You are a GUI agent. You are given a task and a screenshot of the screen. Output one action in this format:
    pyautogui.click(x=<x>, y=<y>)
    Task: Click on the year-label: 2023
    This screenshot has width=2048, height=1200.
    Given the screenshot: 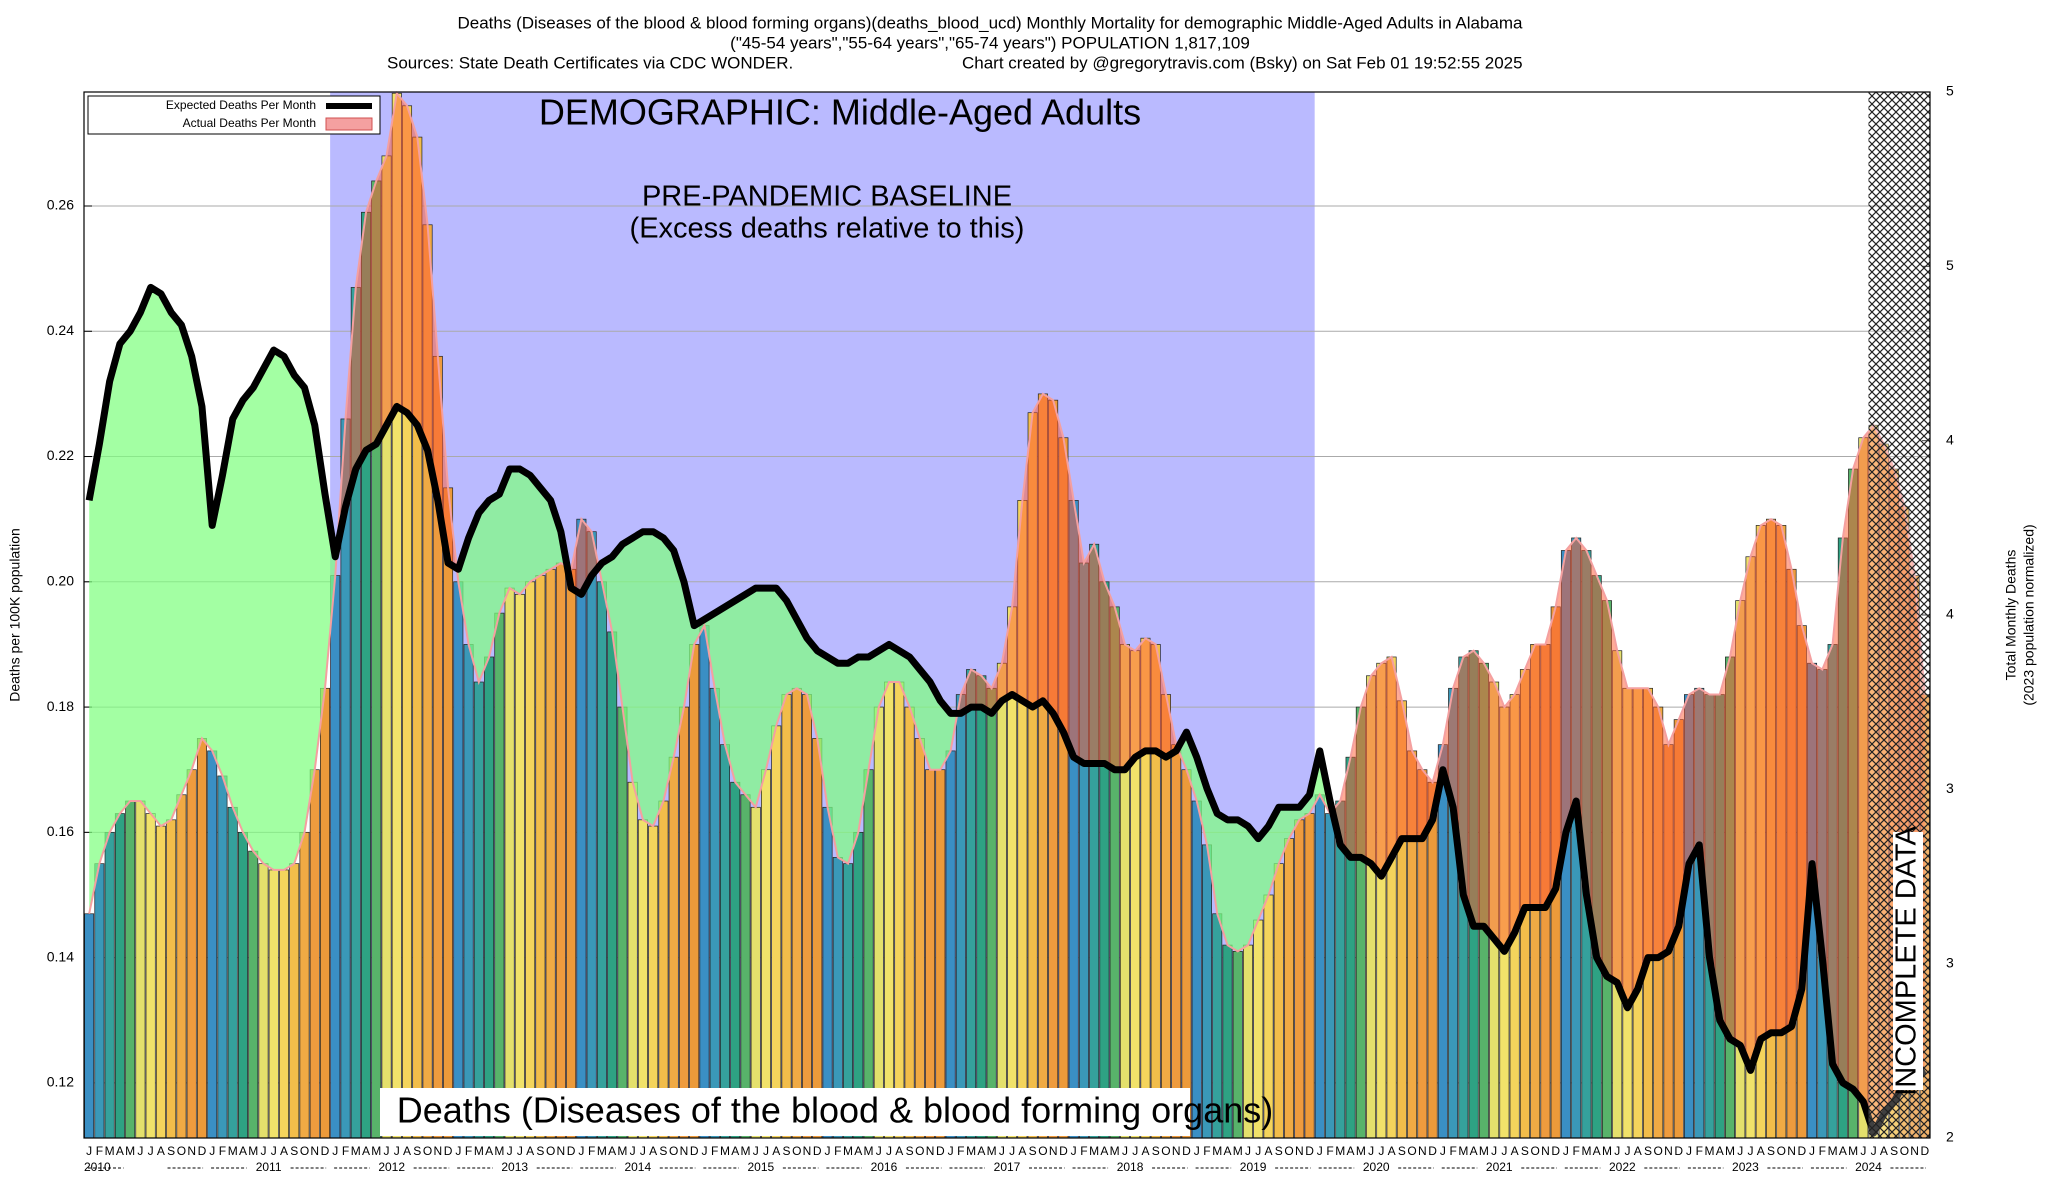 What is the action you would take?
    pyautogui.click(x=1745, y=1167)
    